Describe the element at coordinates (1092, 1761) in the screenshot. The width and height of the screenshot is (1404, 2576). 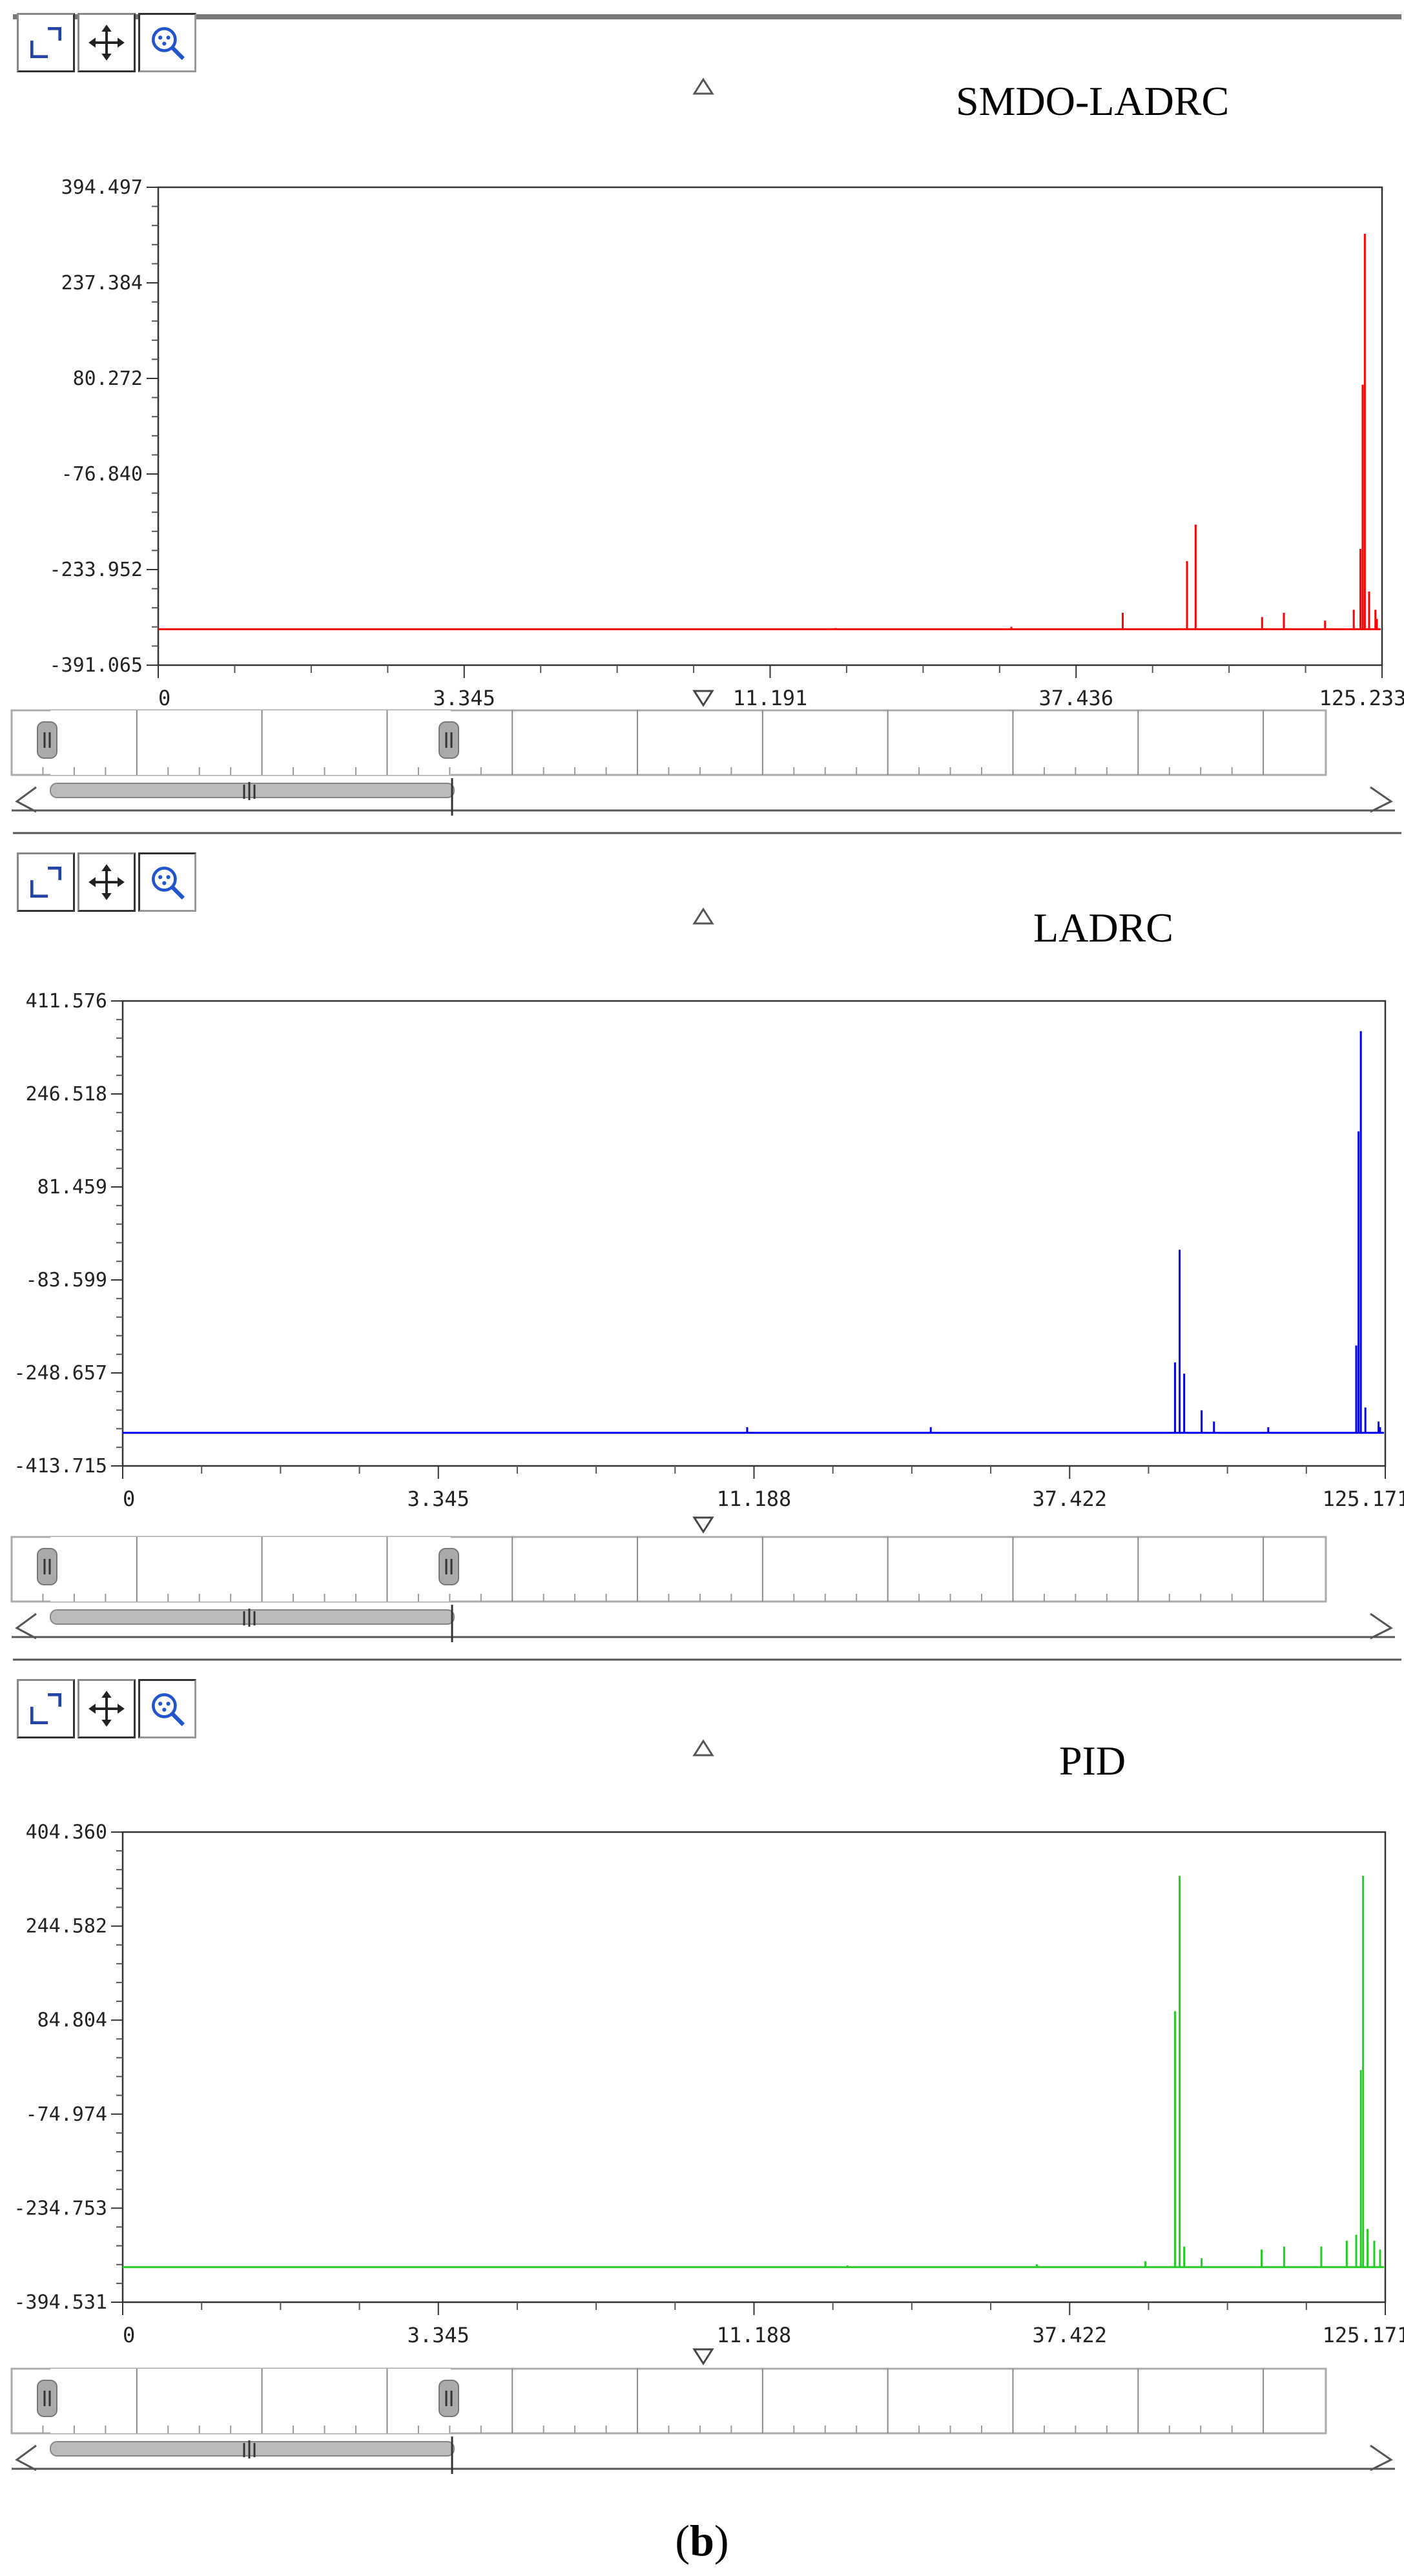
I see `chart-title: PID` at that location.